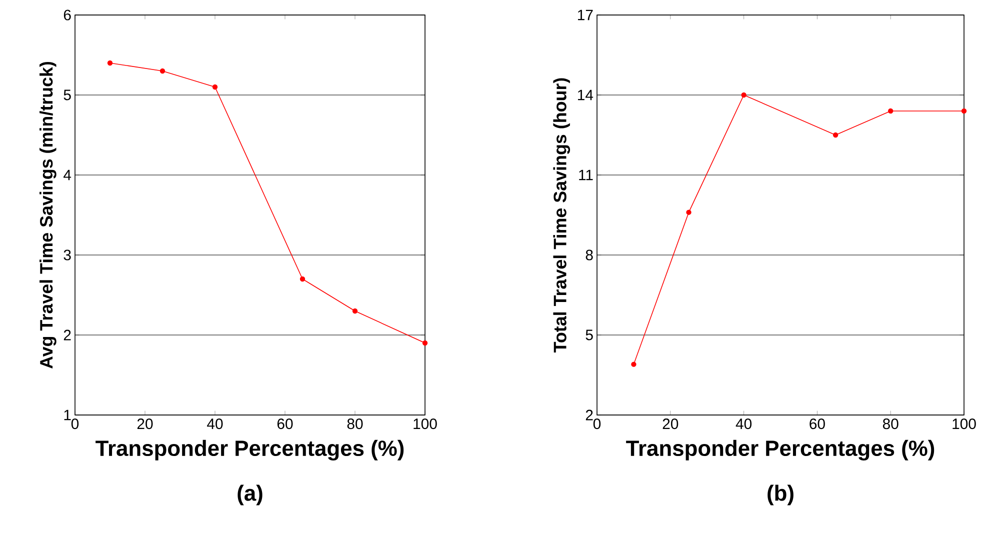 This screenshot has width=985, height=537. What do you see at coordinates (589, 255) in the screenshot?
I see `y-tick-label: 8` at bounding box center [589, 255].